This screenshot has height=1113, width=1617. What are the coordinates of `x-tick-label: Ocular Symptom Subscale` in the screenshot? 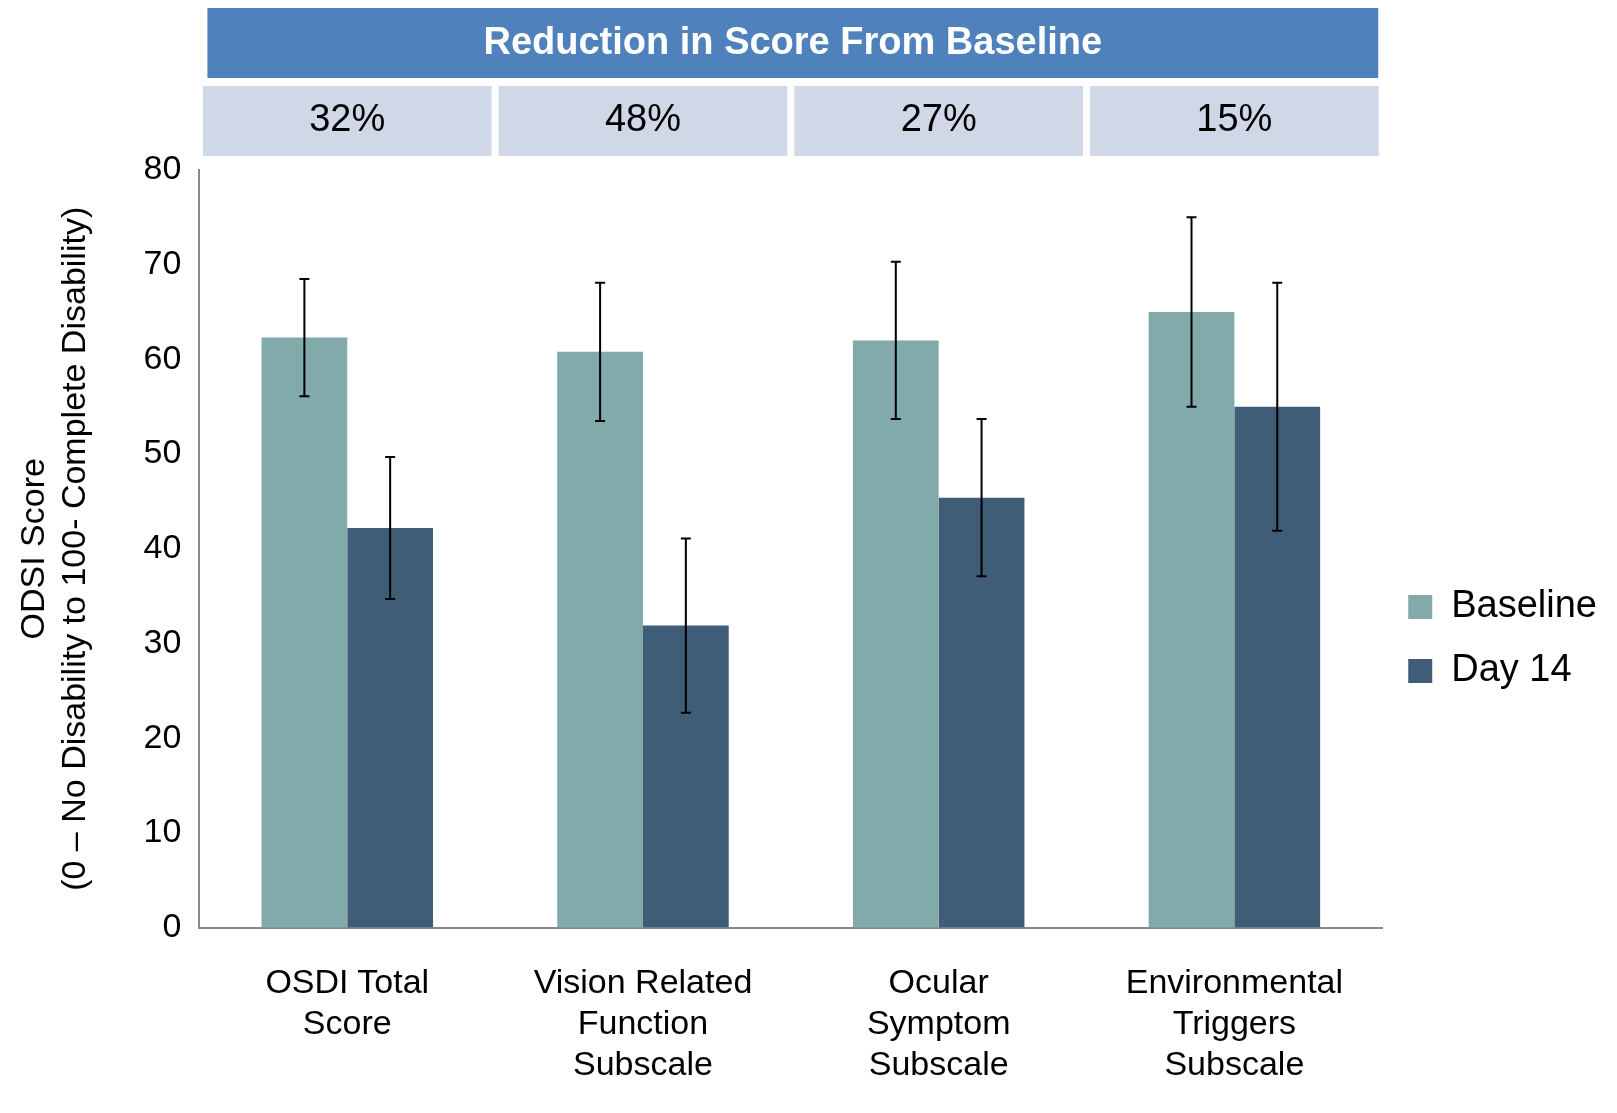 It's located at (938, 1022).